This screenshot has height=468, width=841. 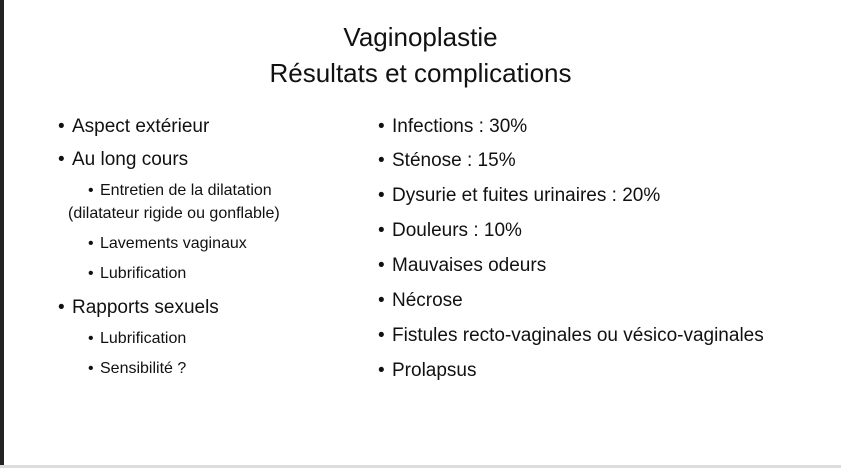 I want to click on sub-list-item-continuation: (dilatateur rigide ou gonflable), so click(x=174, y=213).